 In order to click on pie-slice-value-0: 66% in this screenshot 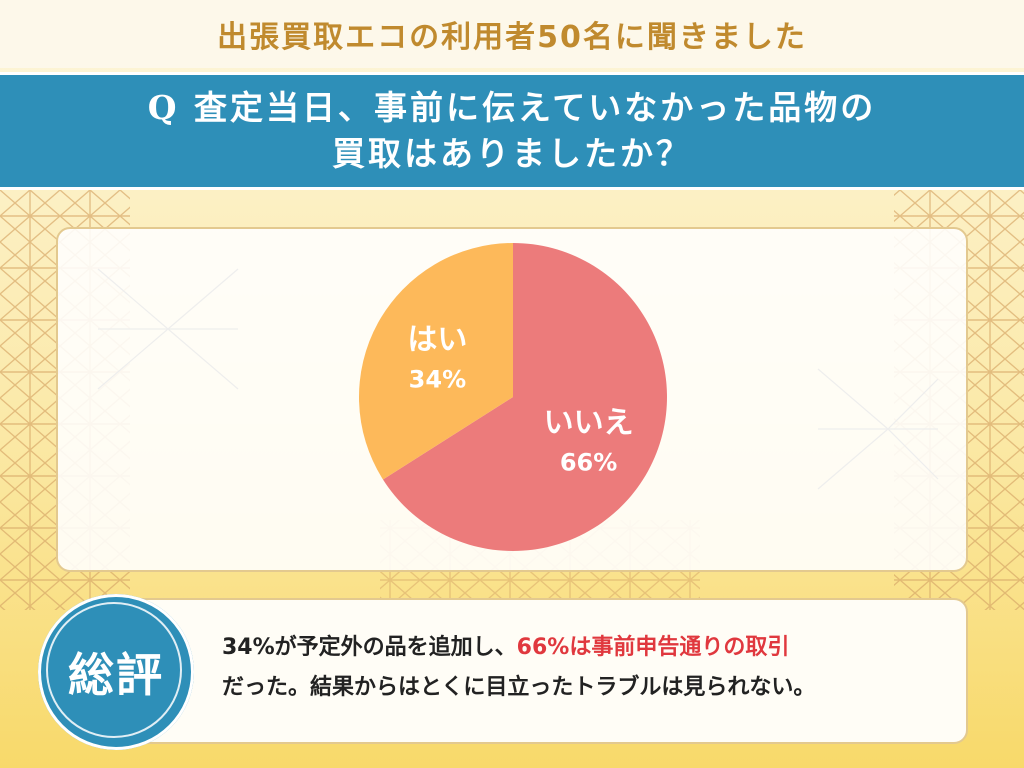, I will do `click(588, 463)`.